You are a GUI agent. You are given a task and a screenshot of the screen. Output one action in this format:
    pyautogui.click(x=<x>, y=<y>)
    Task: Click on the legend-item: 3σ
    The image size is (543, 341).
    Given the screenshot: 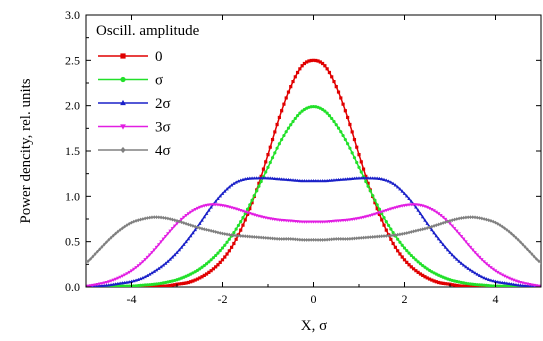 What is the action you would take?
    pyautogui.click(x=134, y=128)
    